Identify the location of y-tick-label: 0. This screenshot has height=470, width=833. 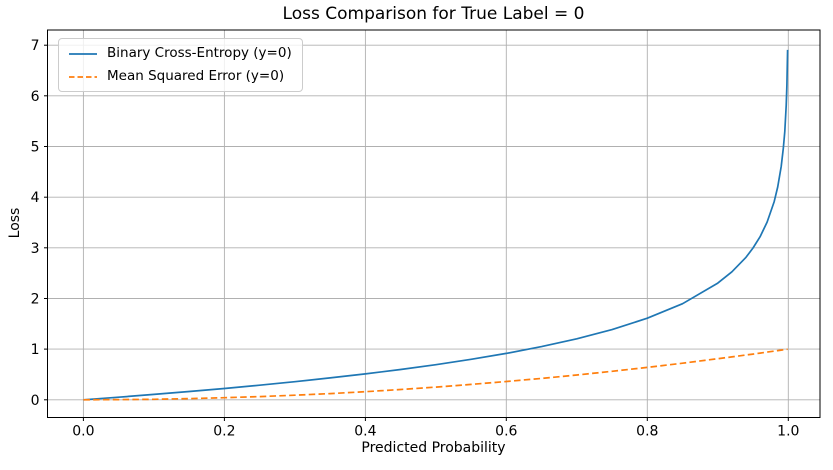
(35, 401).